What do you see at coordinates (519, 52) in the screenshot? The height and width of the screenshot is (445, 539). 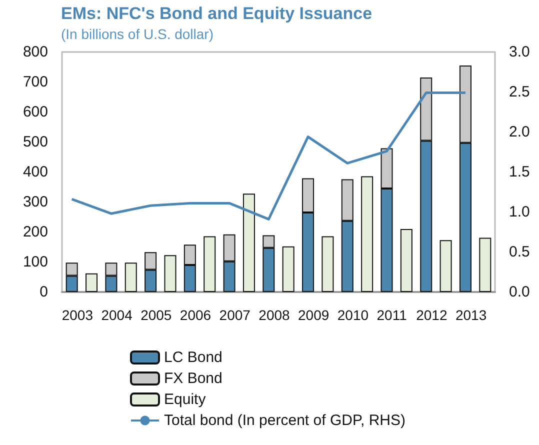 I see `y2-tick-label: 3.0` at bounding box center [519, 52].